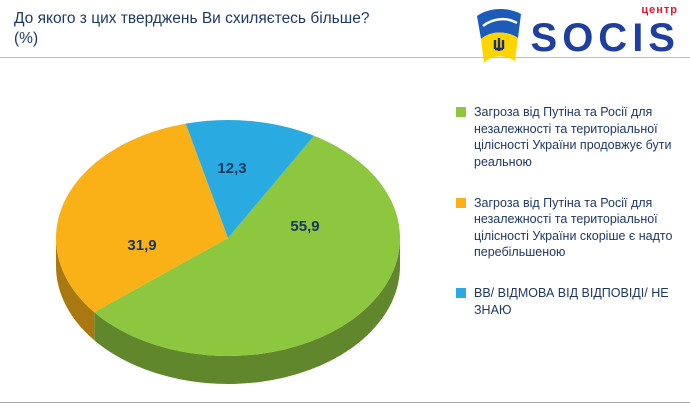 The width and height of the screenshot is (690, 409). Describe the element at coordinates (659, 10) in the screenshot. I see `brand-sub-label: центр` at that location.